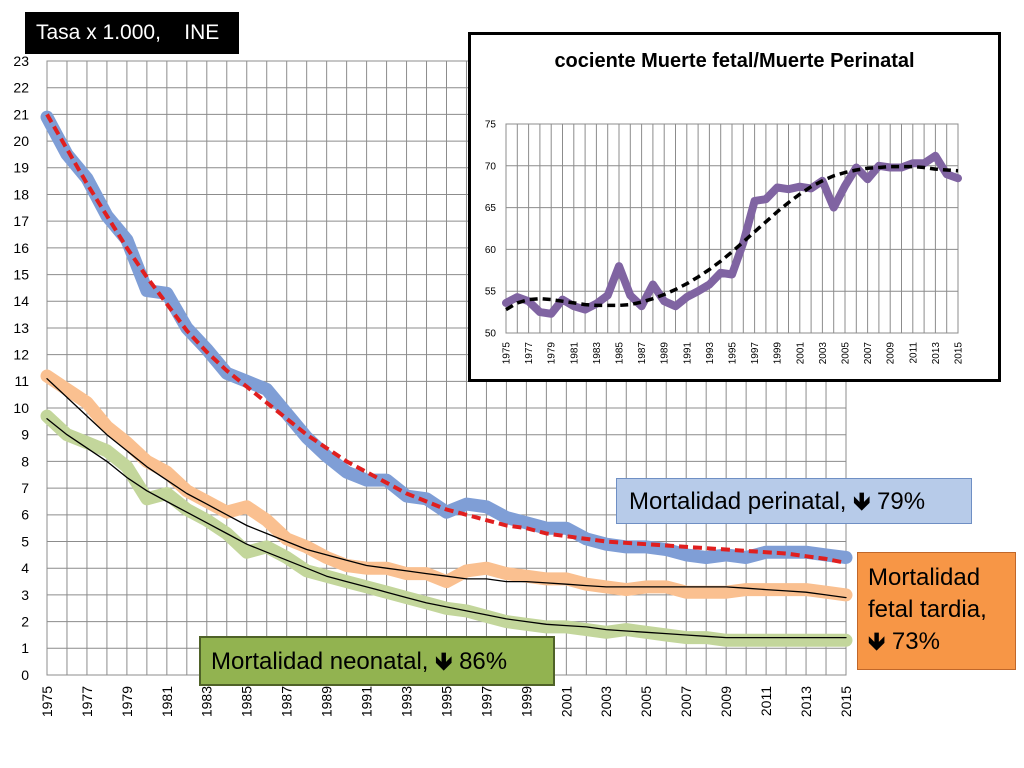  I want to click on y-tick-label: 2, so click(25, 622).